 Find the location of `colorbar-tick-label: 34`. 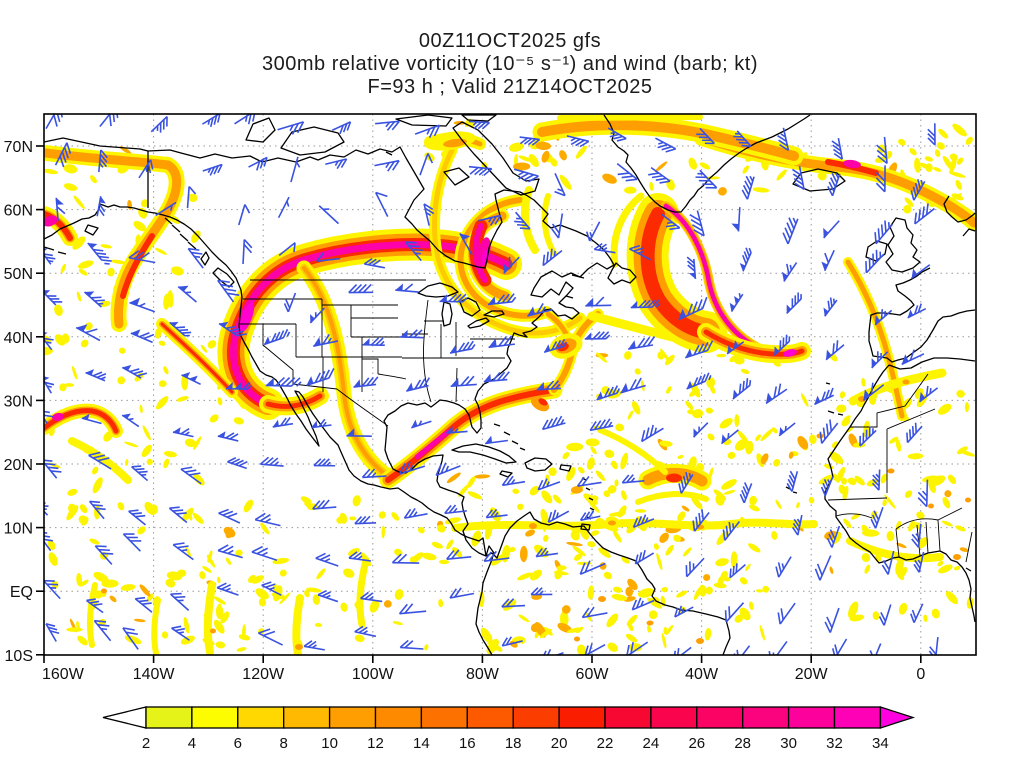

colorbar-tick-label: 34 is located at coordinates (880, 743).